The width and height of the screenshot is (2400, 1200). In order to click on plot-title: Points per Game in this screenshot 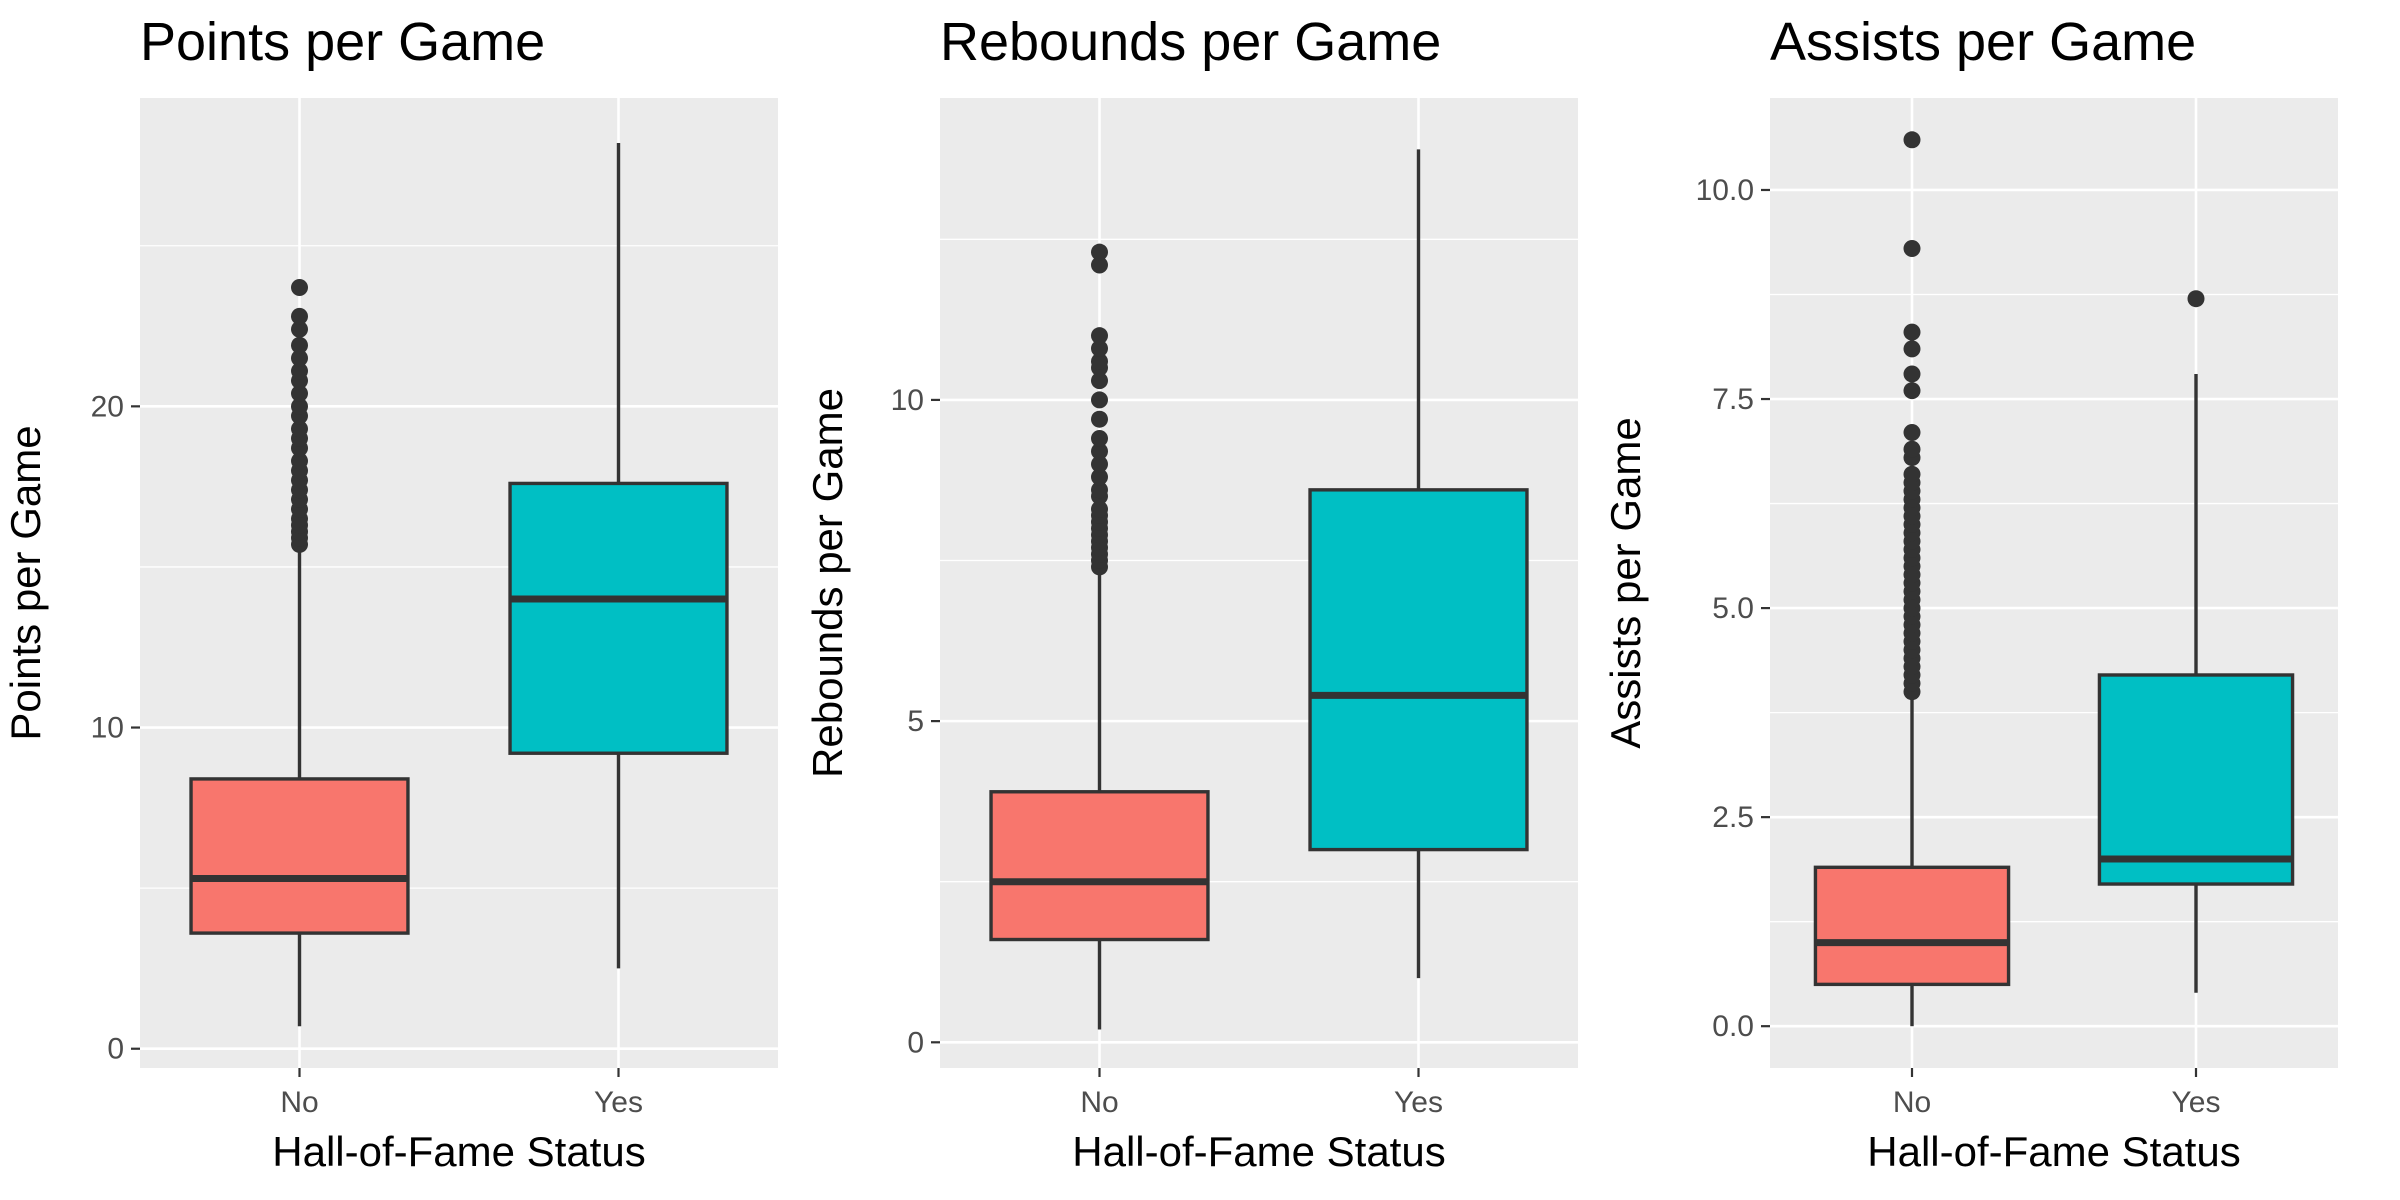, I will do `click(342, 42)`.